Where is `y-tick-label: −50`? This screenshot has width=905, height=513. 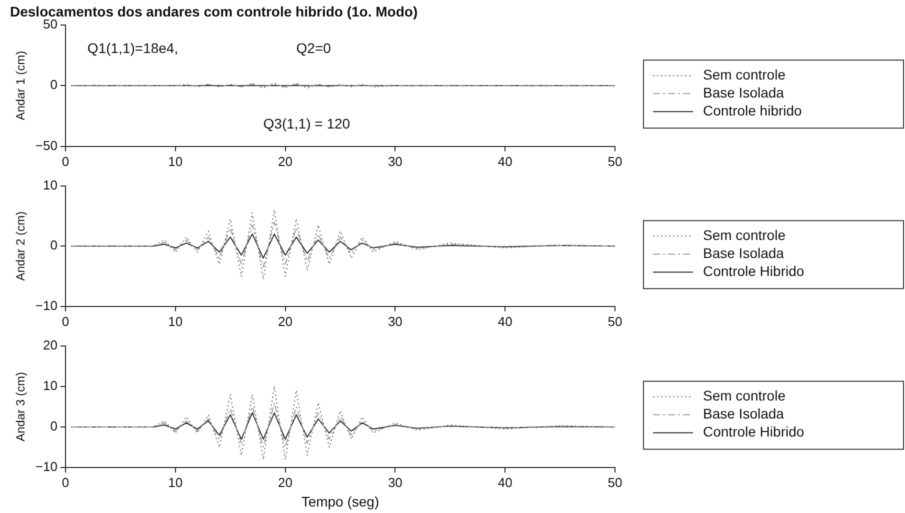
y-tick-label: −50 is located at coordinates (46, 145).